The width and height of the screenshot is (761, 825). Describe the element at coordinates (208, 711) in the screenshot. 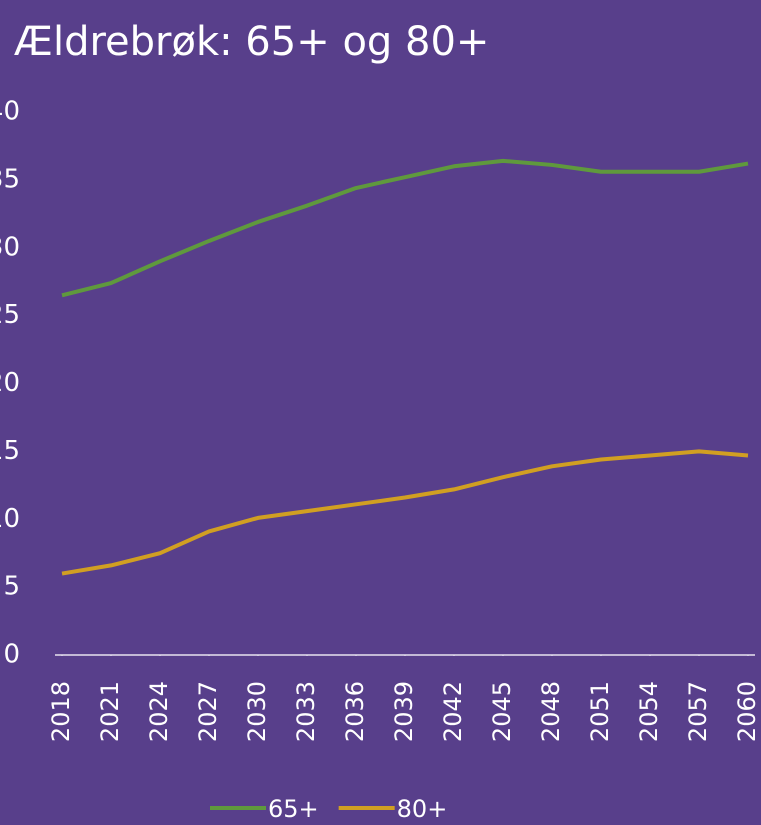

I see `x-tick-label: 2027` at that location.